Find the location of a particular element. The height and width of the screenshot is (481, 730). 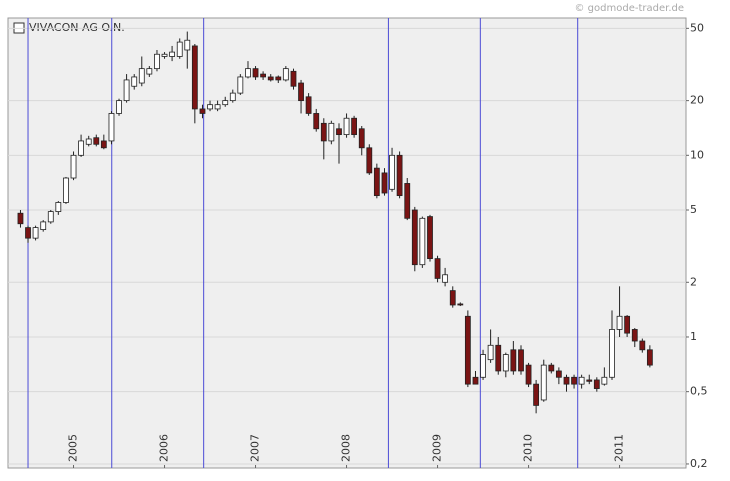

x-tick-label: 2009 is located at coordinates (437, 448).